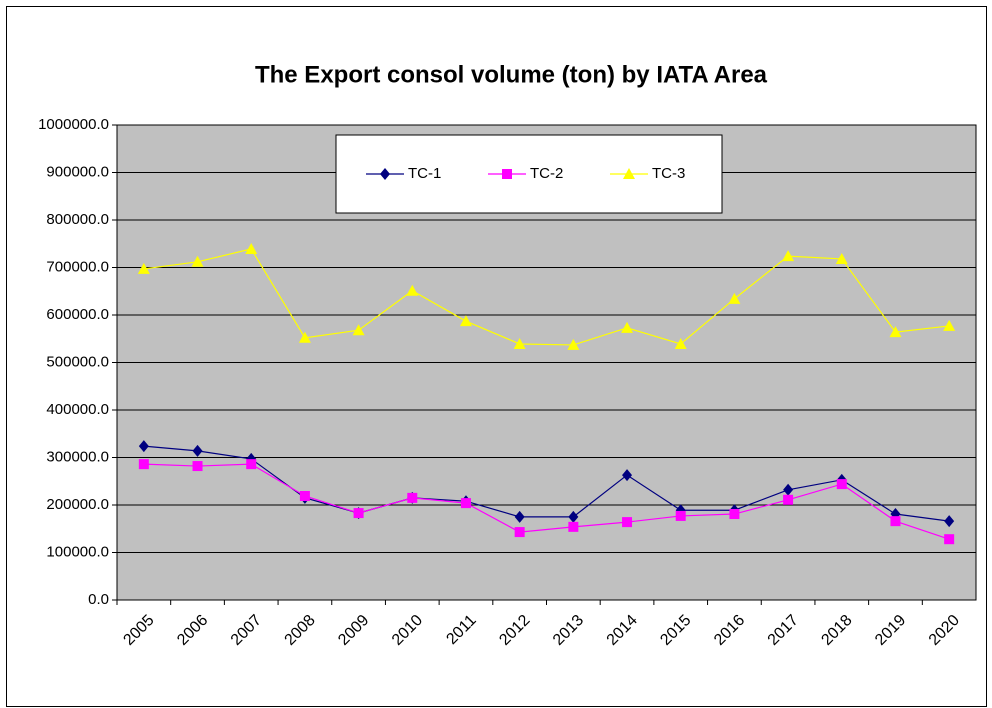 Image resolution: width=992 pixels, height=708 pixels. Describe the element at coordinates (77, 409) in the screenshot. I see `y-tick-label: 400000.0` at that location.